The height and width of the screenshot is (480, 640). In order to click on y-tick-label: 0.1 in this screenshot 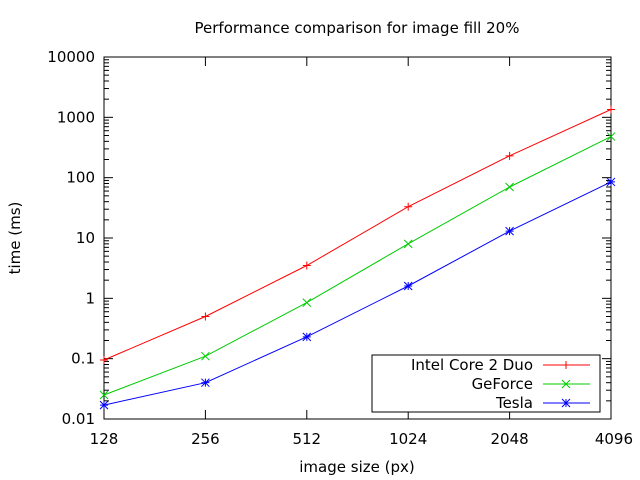, I will do `click(83, 359)`.